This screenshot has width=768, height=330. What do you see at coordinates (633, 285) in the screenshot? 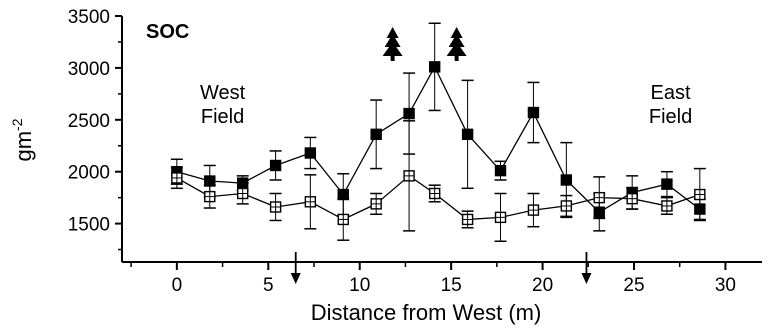
I see `x-tick-label: 25` at bounding box center [633, 285].